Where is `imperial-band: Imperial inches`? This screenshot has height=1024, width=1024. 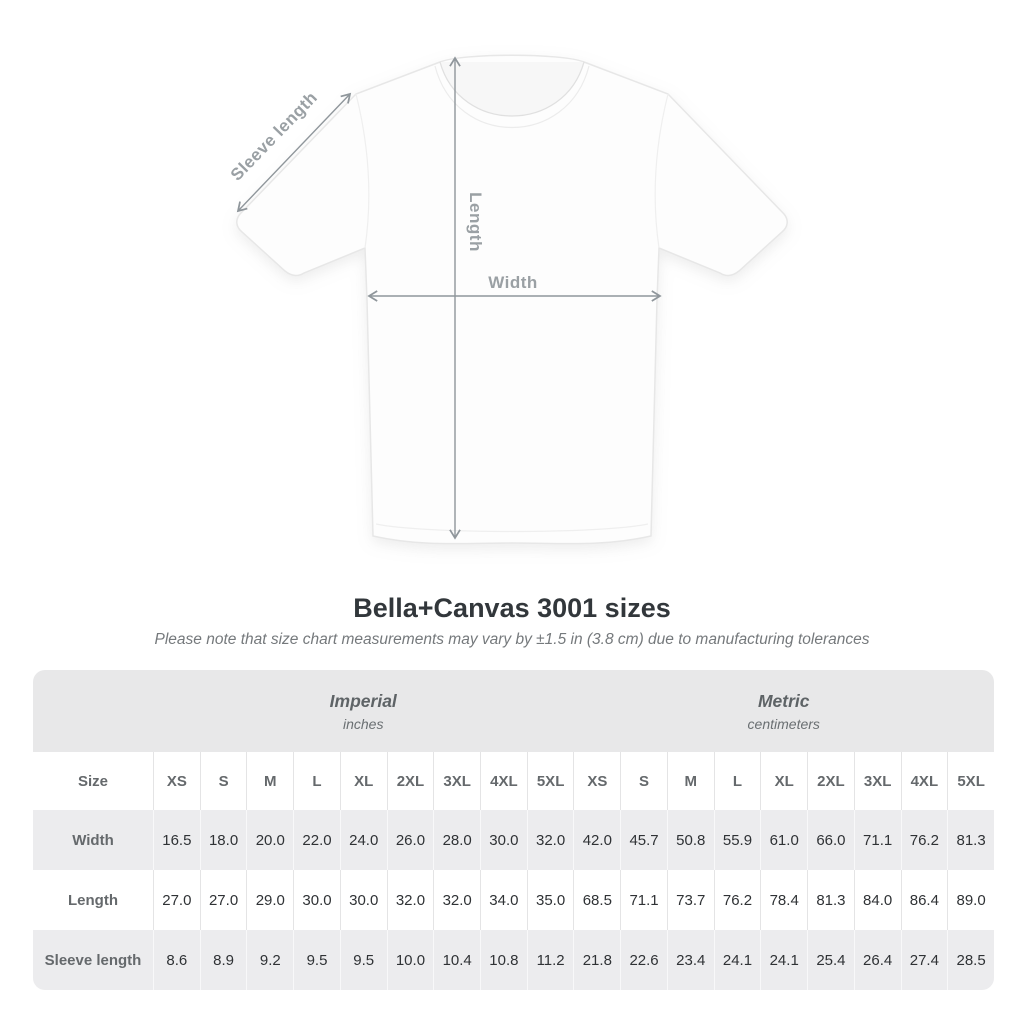
imperial-band: Imperial inches is located at coordinates (363, 711).